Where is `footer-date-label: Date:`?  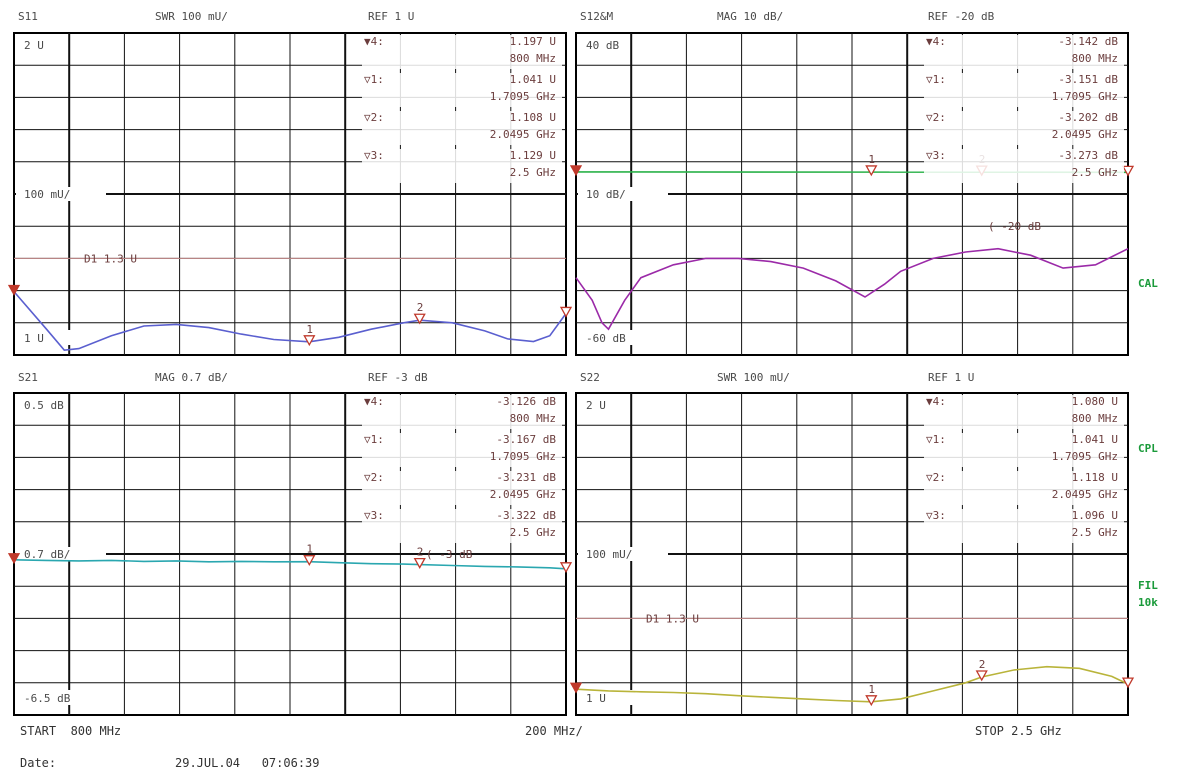
footer-date-label: Date: is located at coordinates (38, 763).